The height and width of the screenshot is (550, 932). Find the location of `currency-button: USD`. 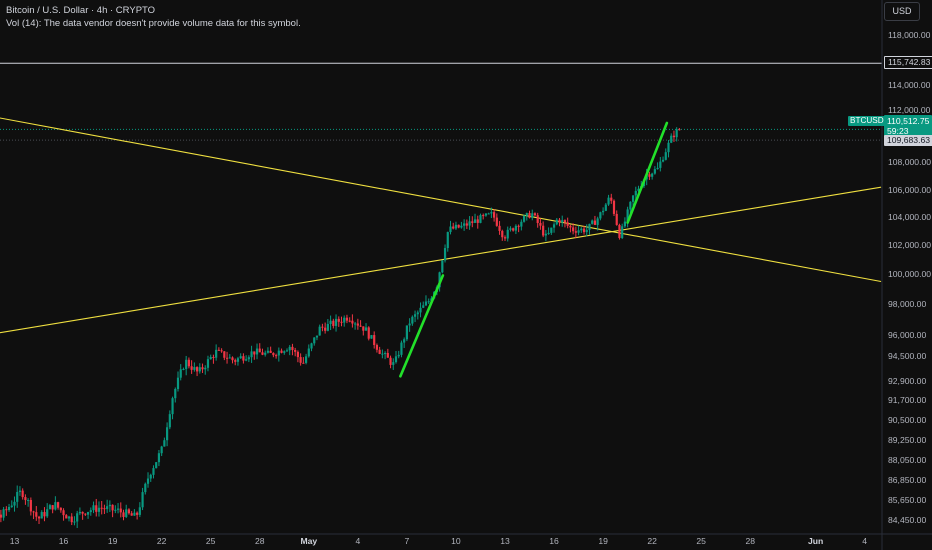

currency-button: USD is located at coordinates (902, 11).